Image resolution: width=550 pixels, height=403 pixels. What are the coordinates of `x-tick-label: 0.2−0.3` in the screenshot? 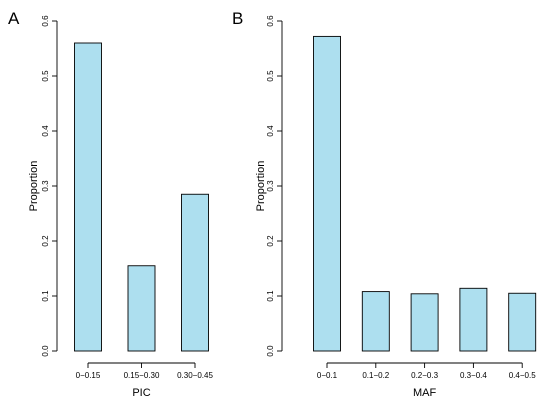 It's located at (424, 375).